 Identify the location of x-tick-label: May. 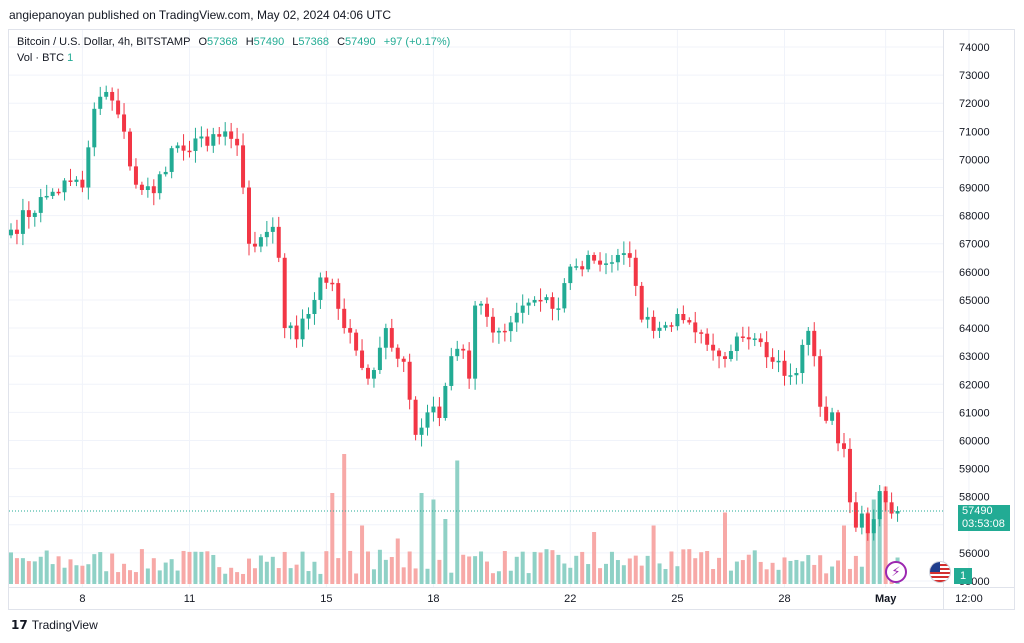
(886, 599).